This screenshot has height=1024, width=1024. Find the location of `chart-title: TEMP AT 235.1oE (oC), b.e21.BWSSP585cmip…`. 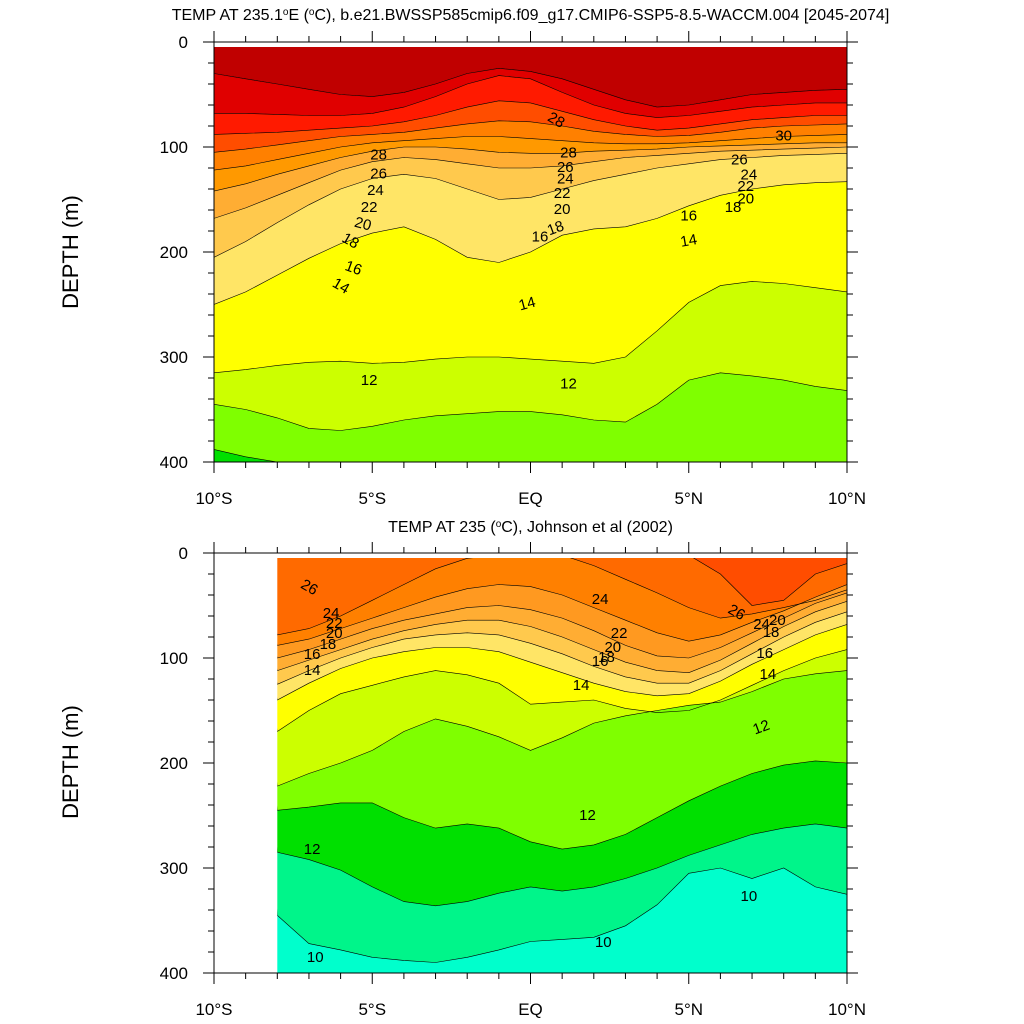

chart-title: TEMP AT 235.1oE (oC), b.e21.BWSSP585cmip… is located at coordinates (531, 16).